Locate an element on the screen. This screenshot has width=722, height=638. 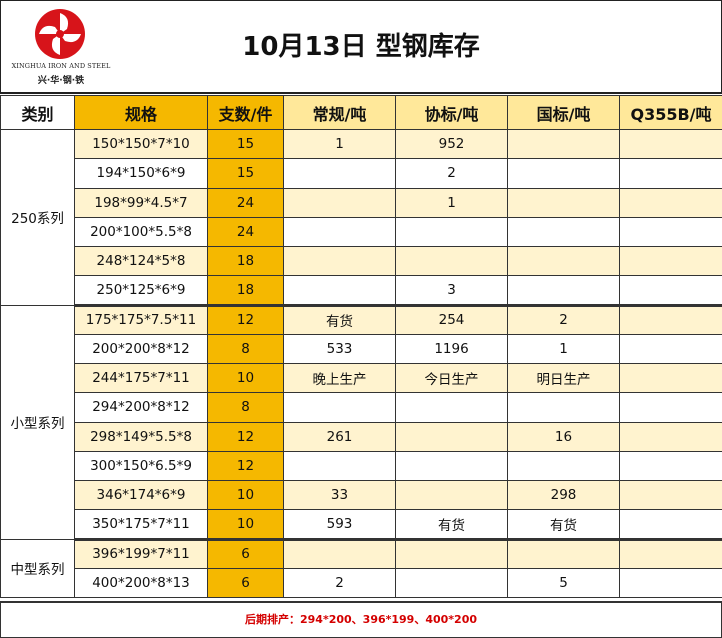
spec-cell: 244*175*7*11 is located at coordinates (141, 378).